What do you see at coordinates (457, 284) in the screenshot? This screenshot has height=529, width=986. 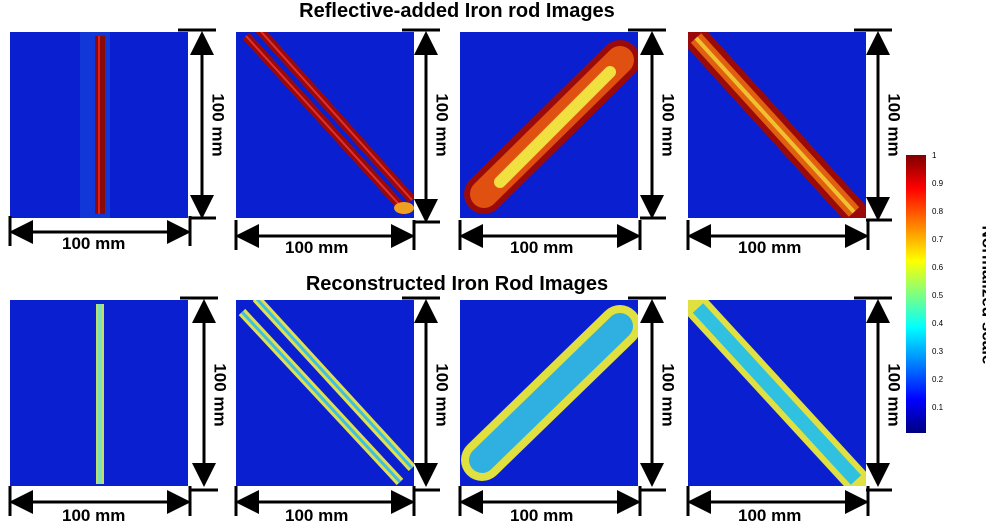 I see `bottom-row-title: Reconstructed Iron Rod Images` at bounding box center [457, 284].